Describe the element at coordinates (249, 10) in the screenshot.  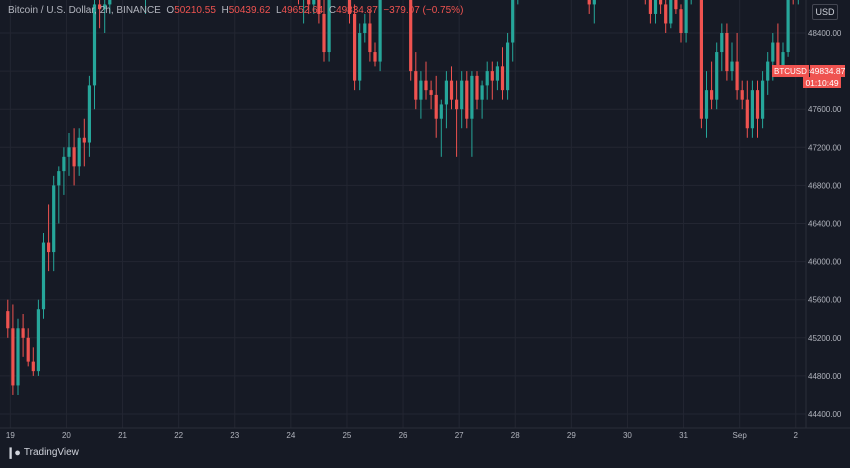
I see `high-value: 50439.62` at that location.